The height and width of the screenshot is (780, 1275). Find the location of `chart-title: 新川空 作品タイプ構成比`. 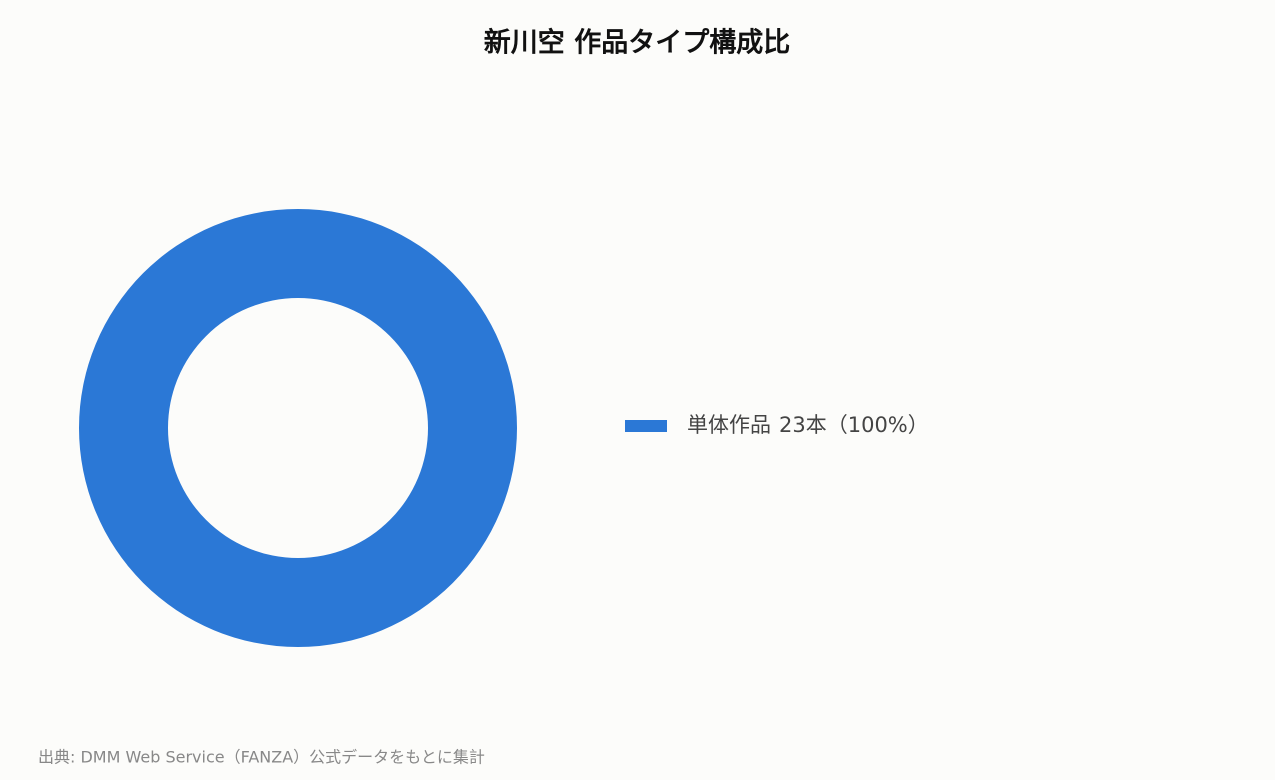

chart-title: 新川空 作品タイプ構成比 is located at coordinates (637, 43).